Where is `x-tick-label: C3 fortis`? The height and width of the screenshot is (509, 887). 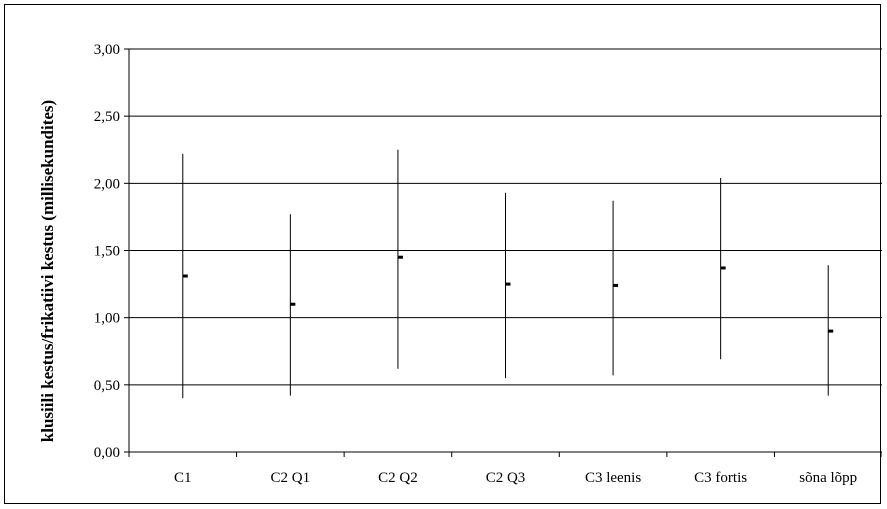
x-tick-label: C3 fortis is located at coordinates (720, 478).